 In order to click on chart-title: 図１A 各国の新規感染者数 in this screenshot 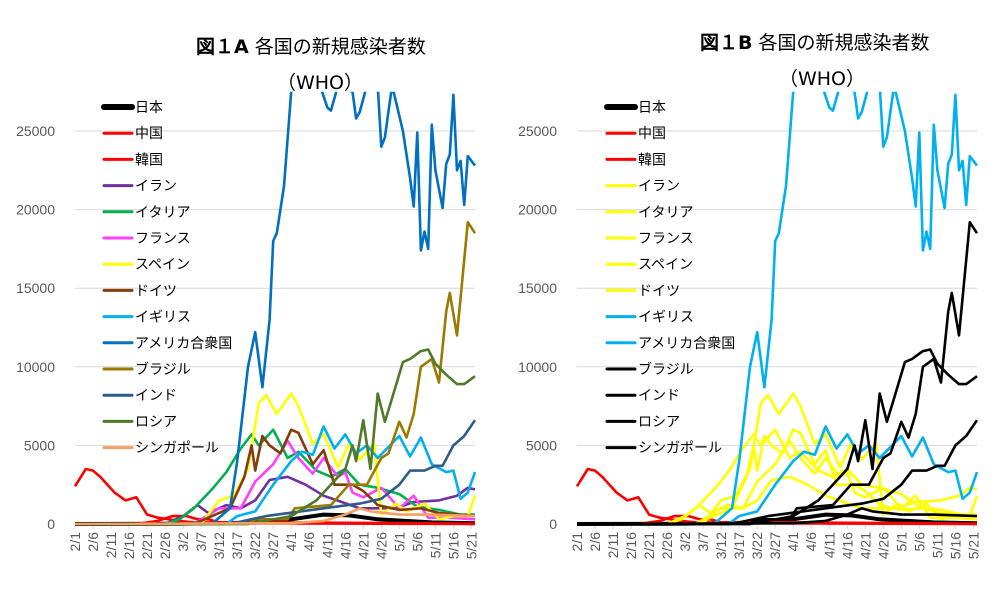, I will do `click(311, 47)`.